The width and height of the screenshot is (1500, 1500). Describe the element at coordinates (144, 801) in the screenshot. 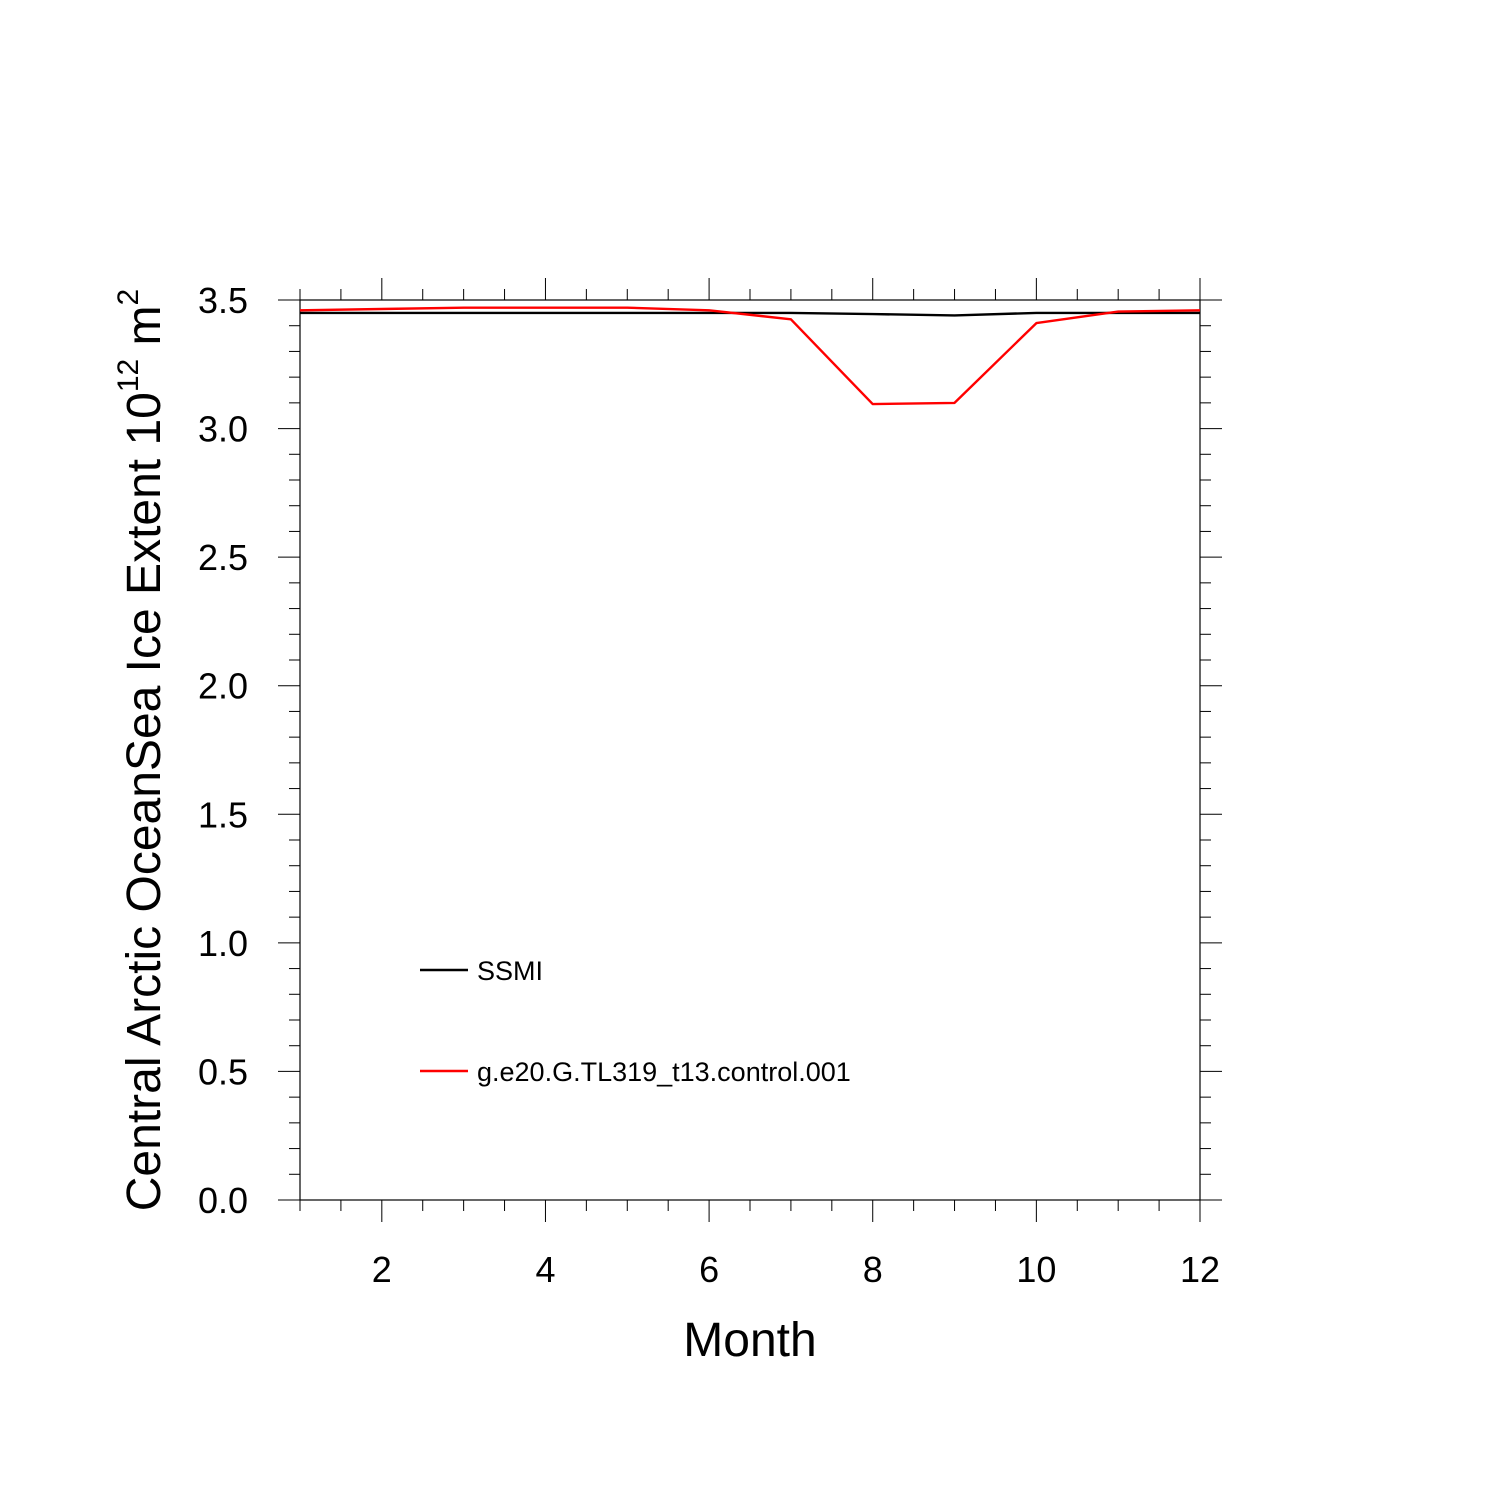

I see `y-axis-label-main: Central Arctic OceanSea Ice Extent 10` at that location.